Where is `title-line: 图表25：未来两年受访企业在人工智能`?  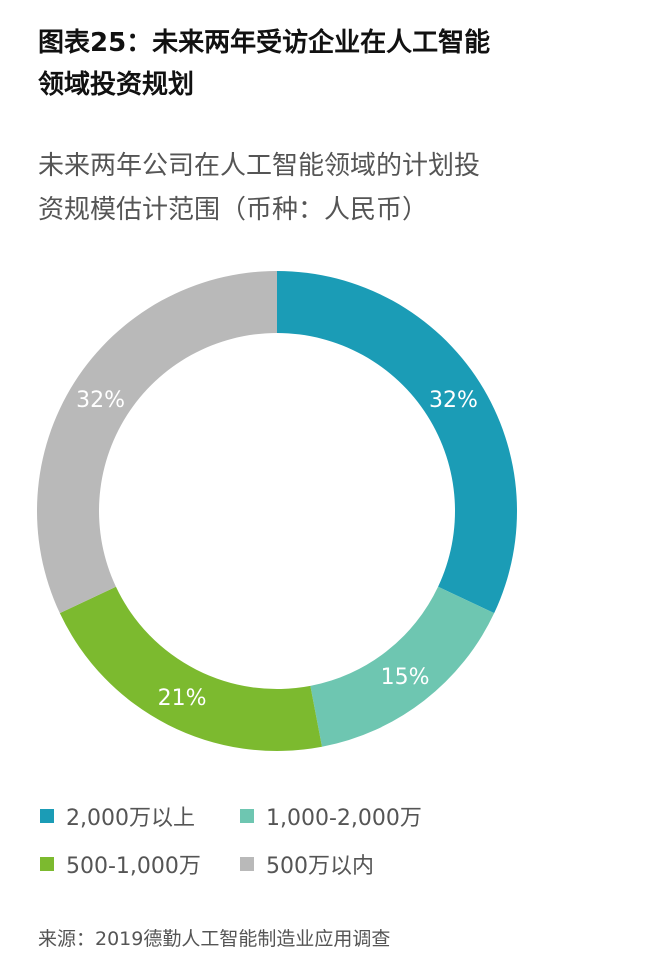
title-line: 图表25：未来两年受访企业在人工智能 is located at coordinates (264, 43).